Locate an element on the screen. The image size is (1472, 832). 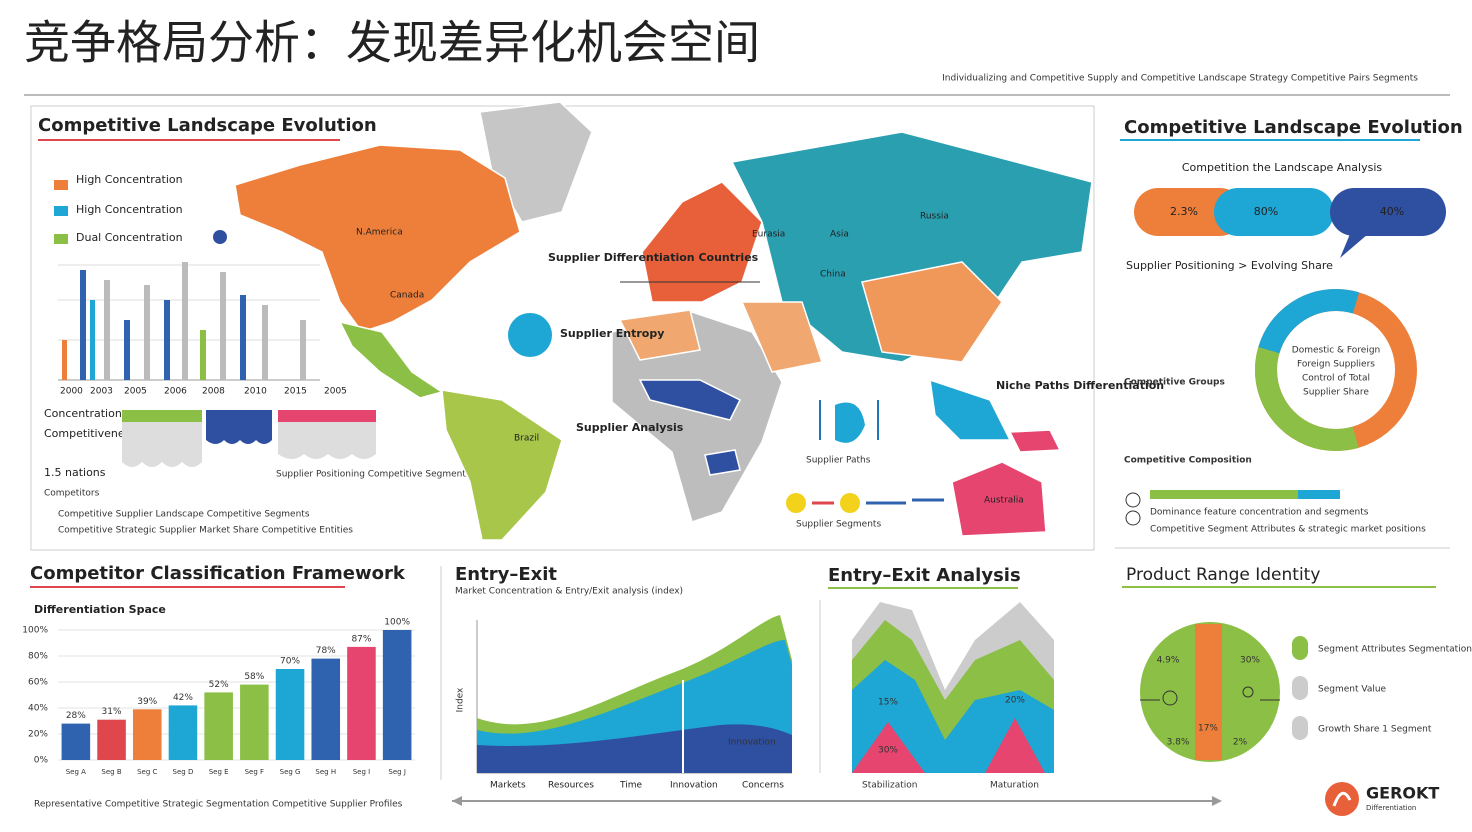
pill-tail is located at coordinates (1354, 246).